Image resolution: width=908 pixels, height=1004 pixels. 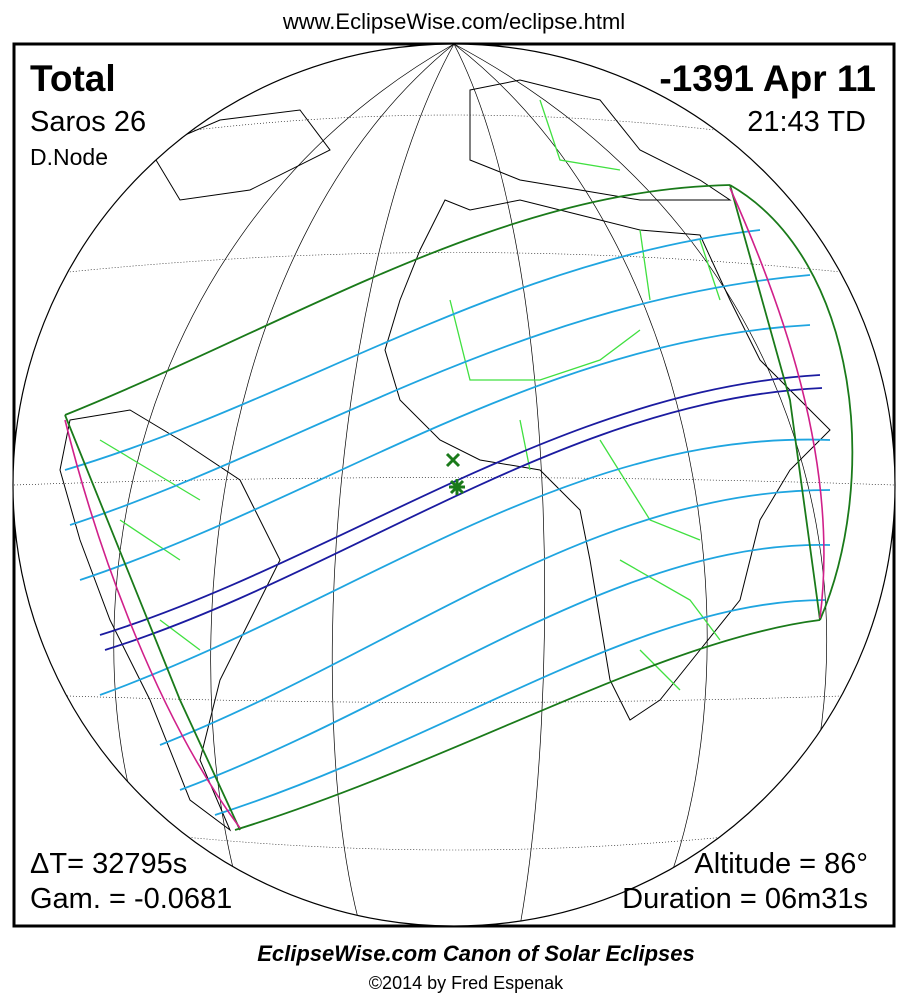 What do you see at coordinates (69, 157) in the screenshot?
I see `node: D.Node` at bounding box center [69, 157].